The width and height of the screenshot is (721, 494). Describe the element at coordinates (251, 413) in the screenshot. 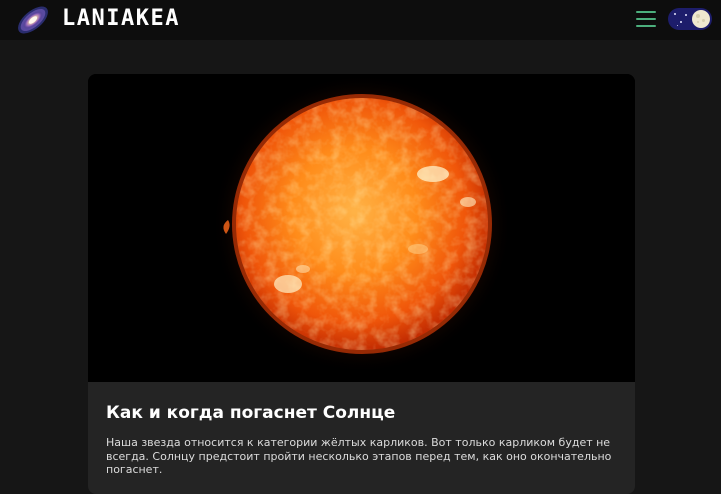

I see `article-title: Как и когда погаснет Солнце` at that location.